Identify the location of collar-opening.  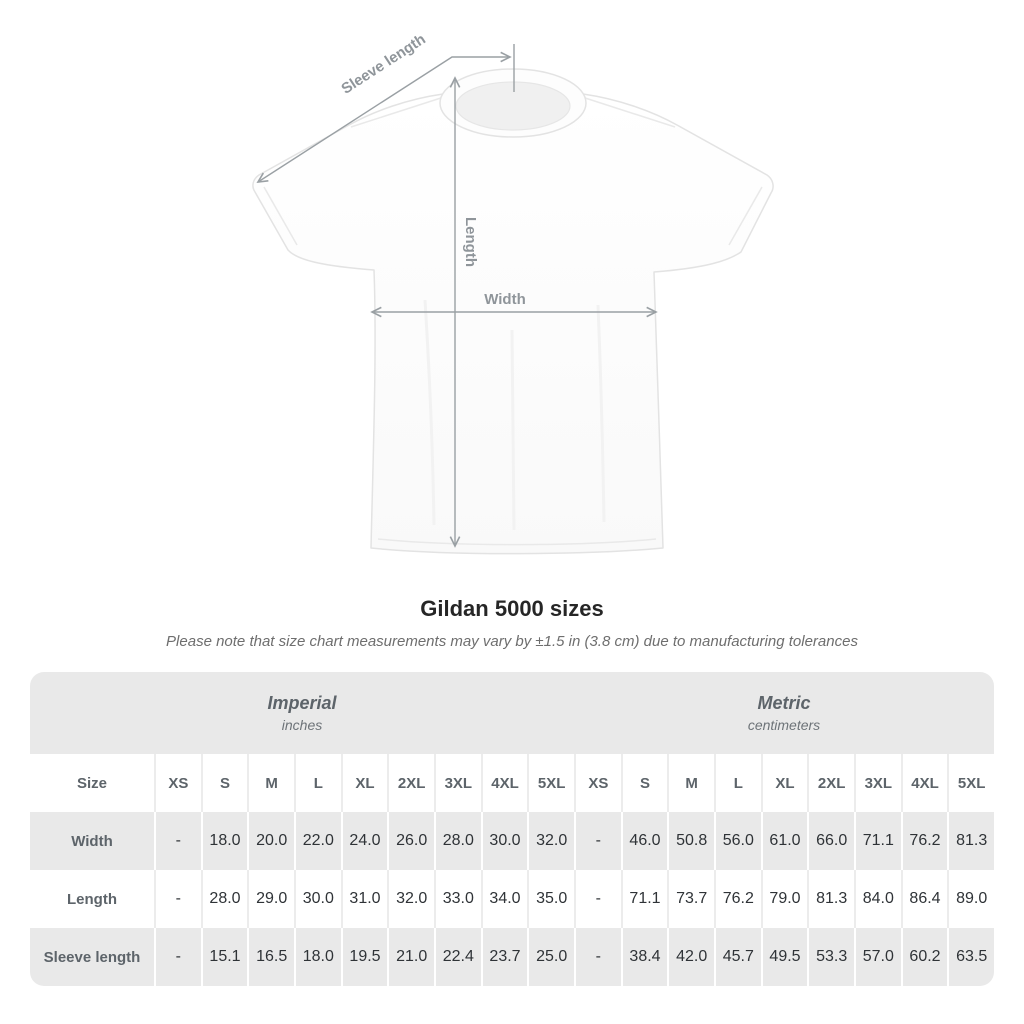
(513, 106).